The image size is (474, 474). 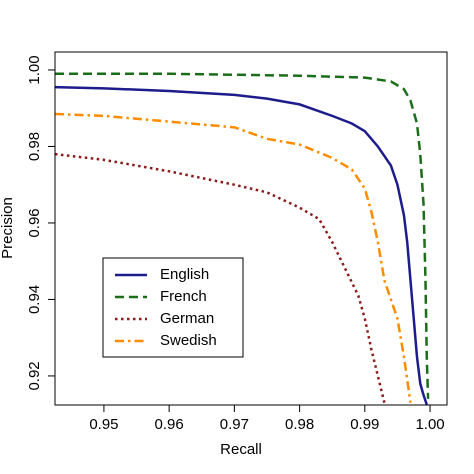 I want to click on legend-label: English, so click(x=184, y=274).